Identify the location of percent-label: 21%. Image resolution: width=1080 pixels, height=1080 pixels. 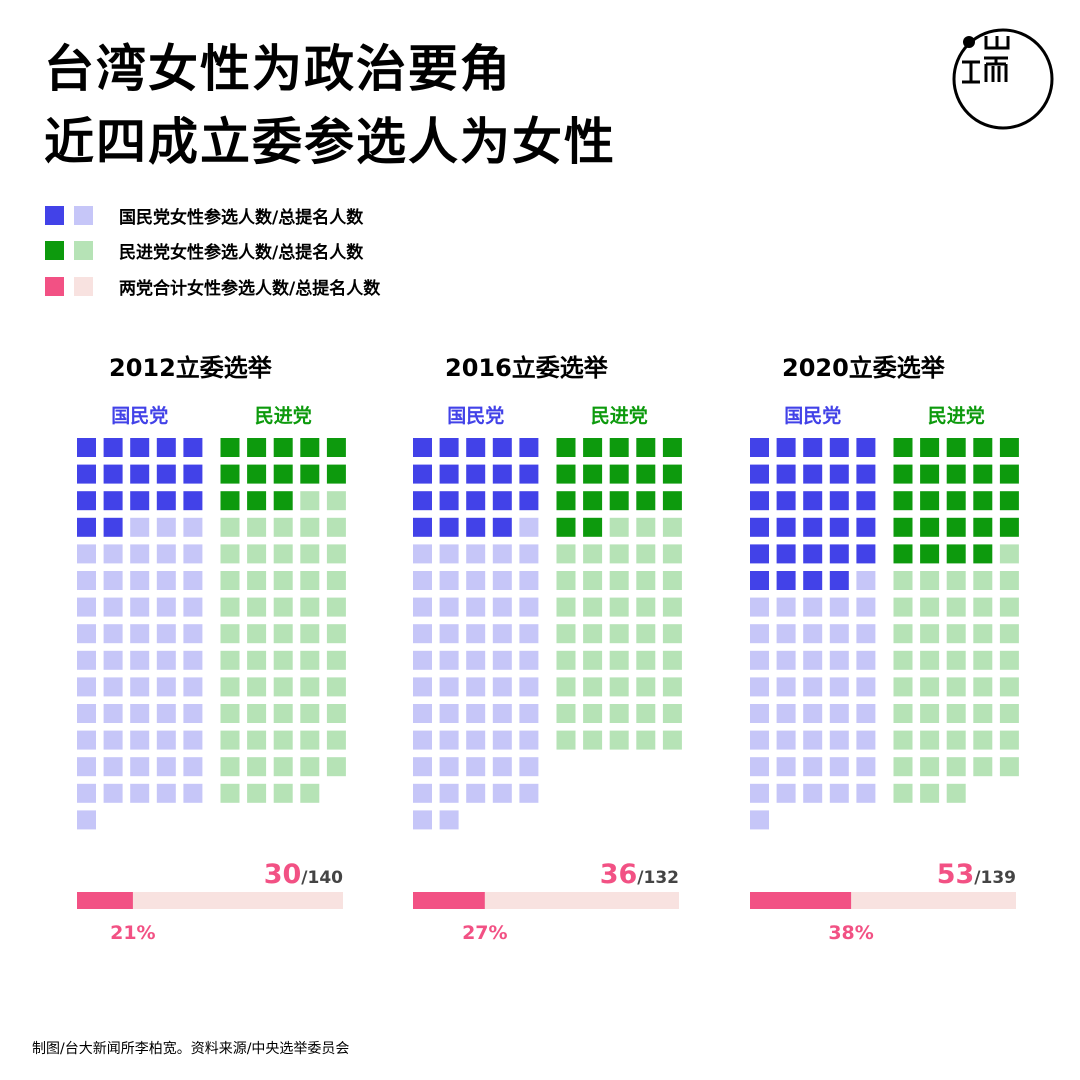
(132, 933).